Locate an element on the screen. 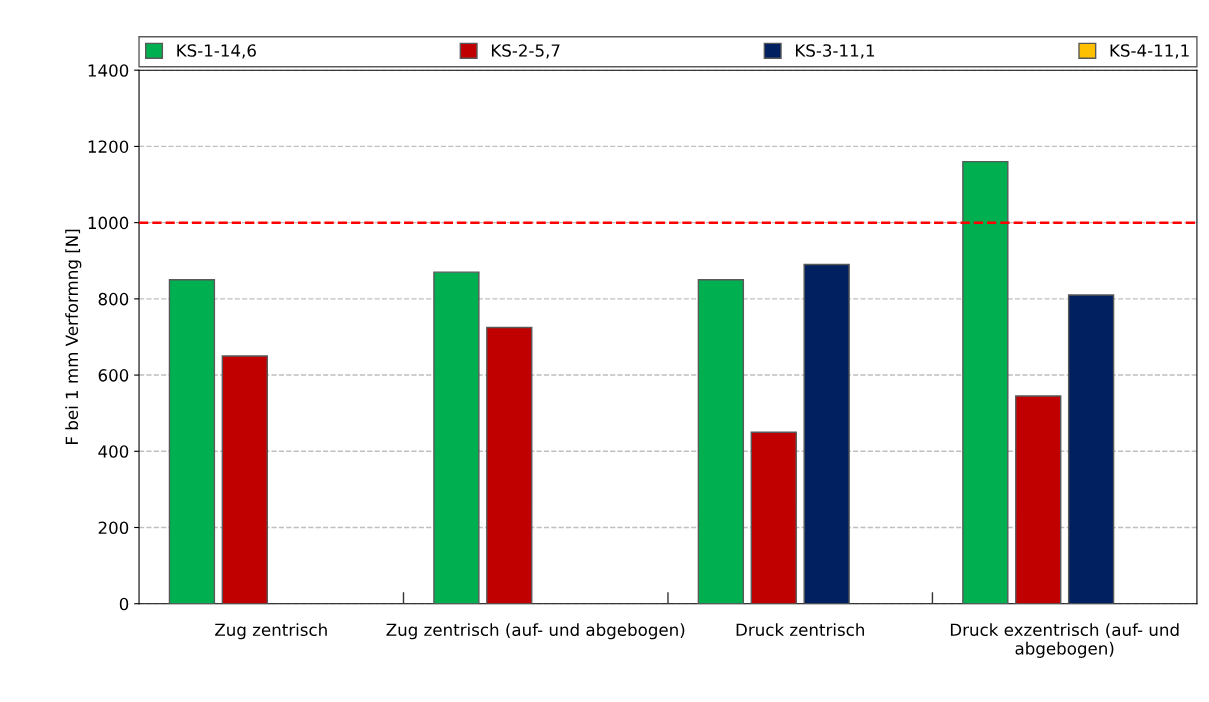 Image resolution: width=1209 pixels, height=702 pixels. y-tick-label: 800 is located at coordinates (113, 299).